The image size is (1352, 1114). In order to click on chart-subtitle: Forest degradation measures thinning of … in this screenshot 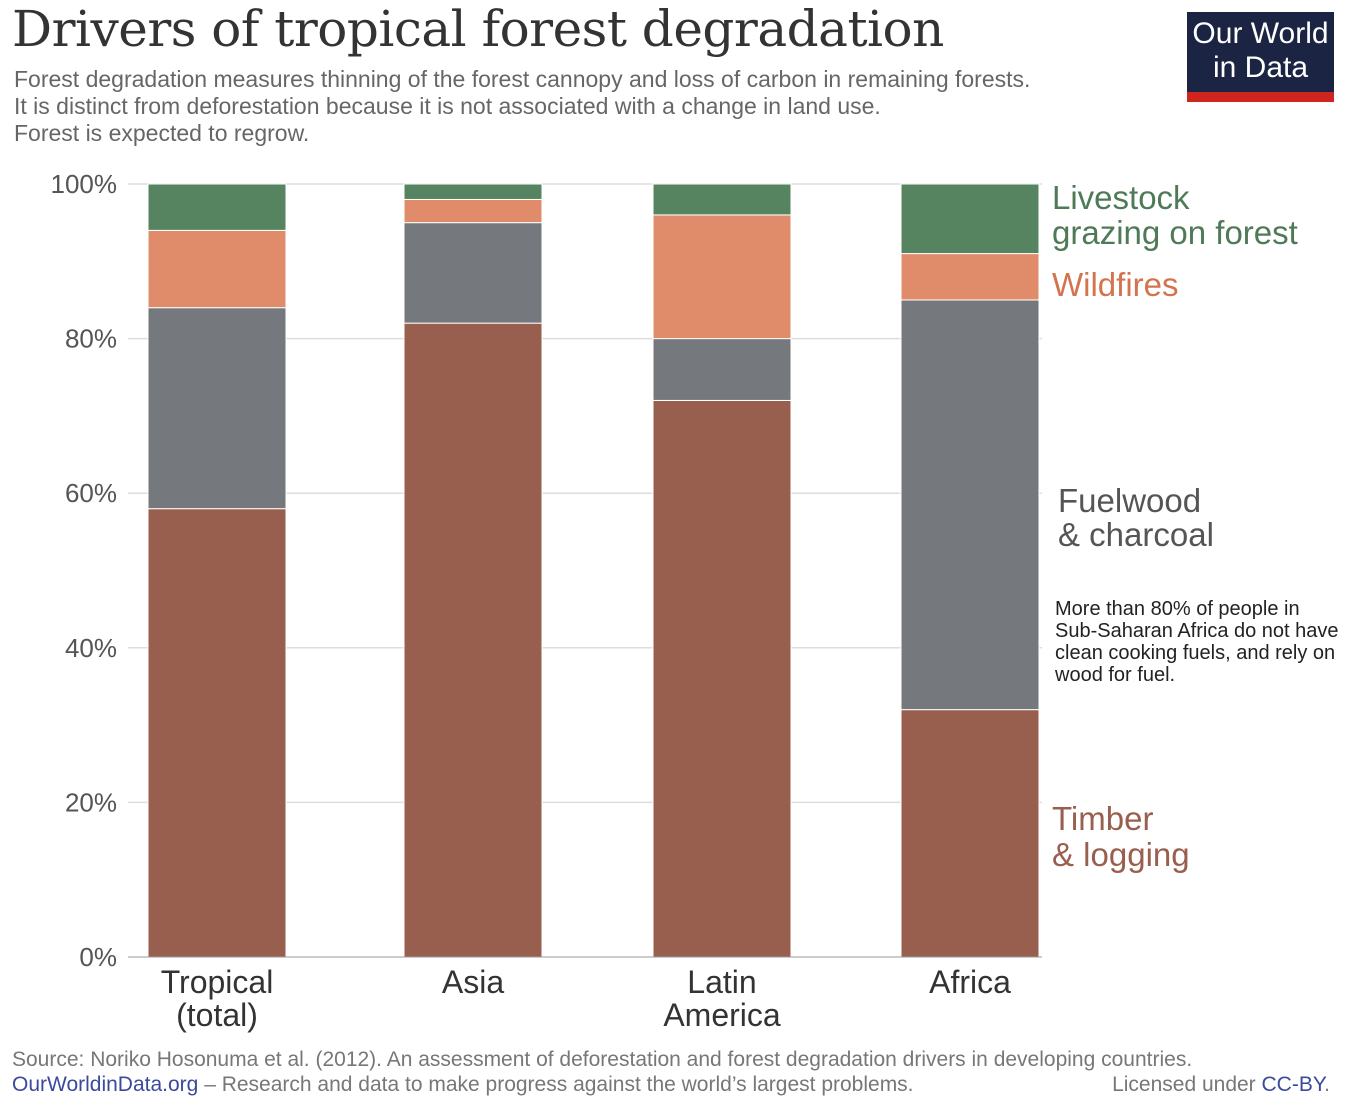, I will do `click(599, 106)`.